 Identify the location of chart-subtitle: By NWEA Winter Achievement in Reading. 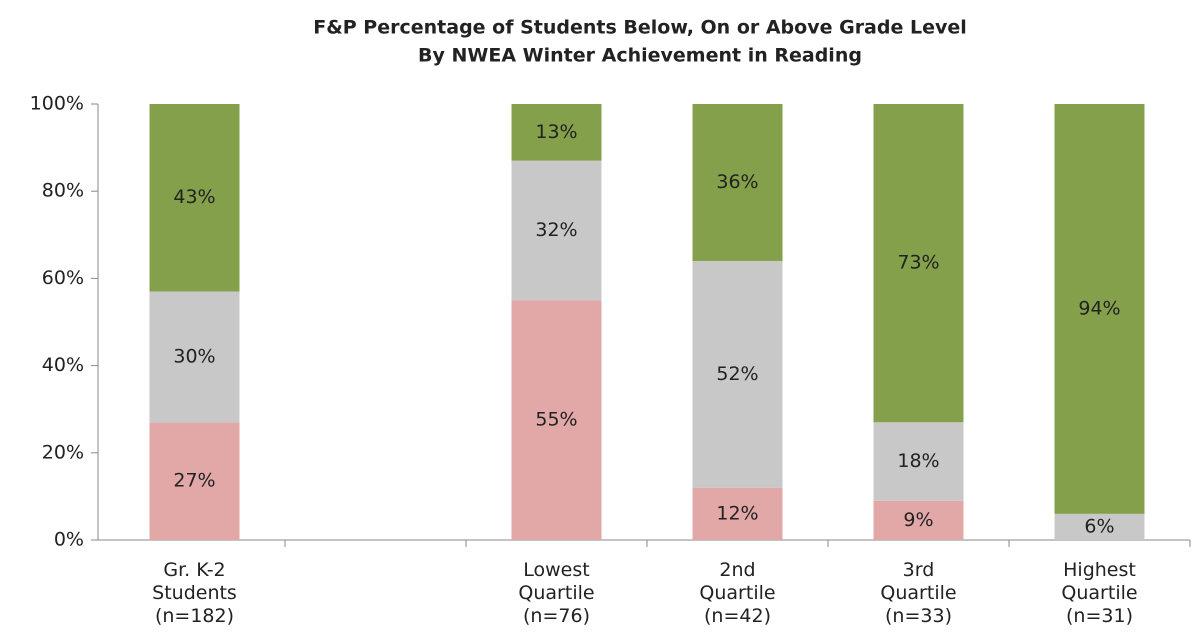
(640, 56).